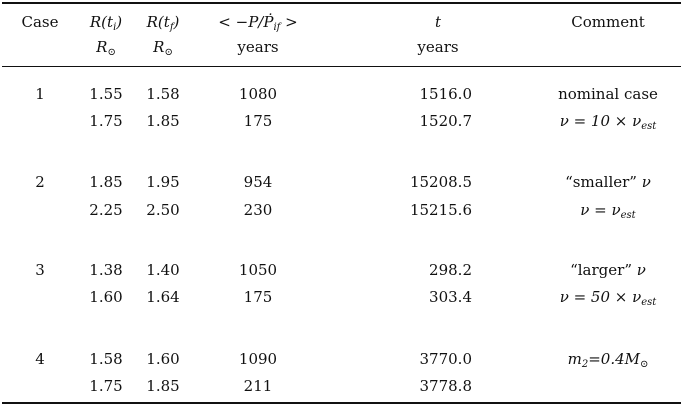  What do you see at coordinates (163, 182) in the screenshot?
I see `cell-r-final: 1.95` at bounding box center [163, 182].